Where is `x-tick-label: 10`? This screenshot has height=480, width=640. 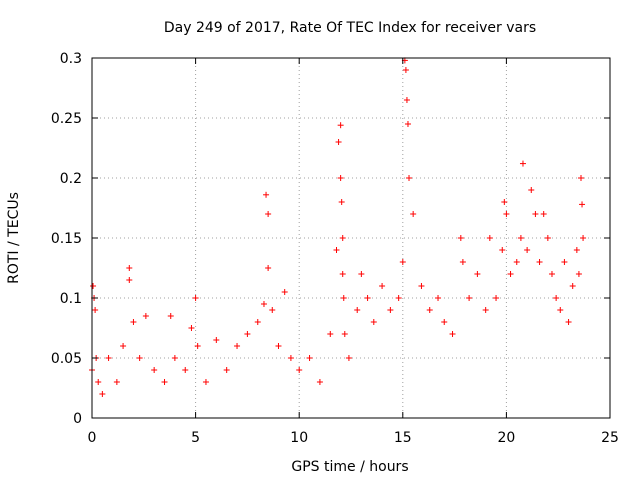 x-tick-label: 10 is located at coordinates (299, 438).